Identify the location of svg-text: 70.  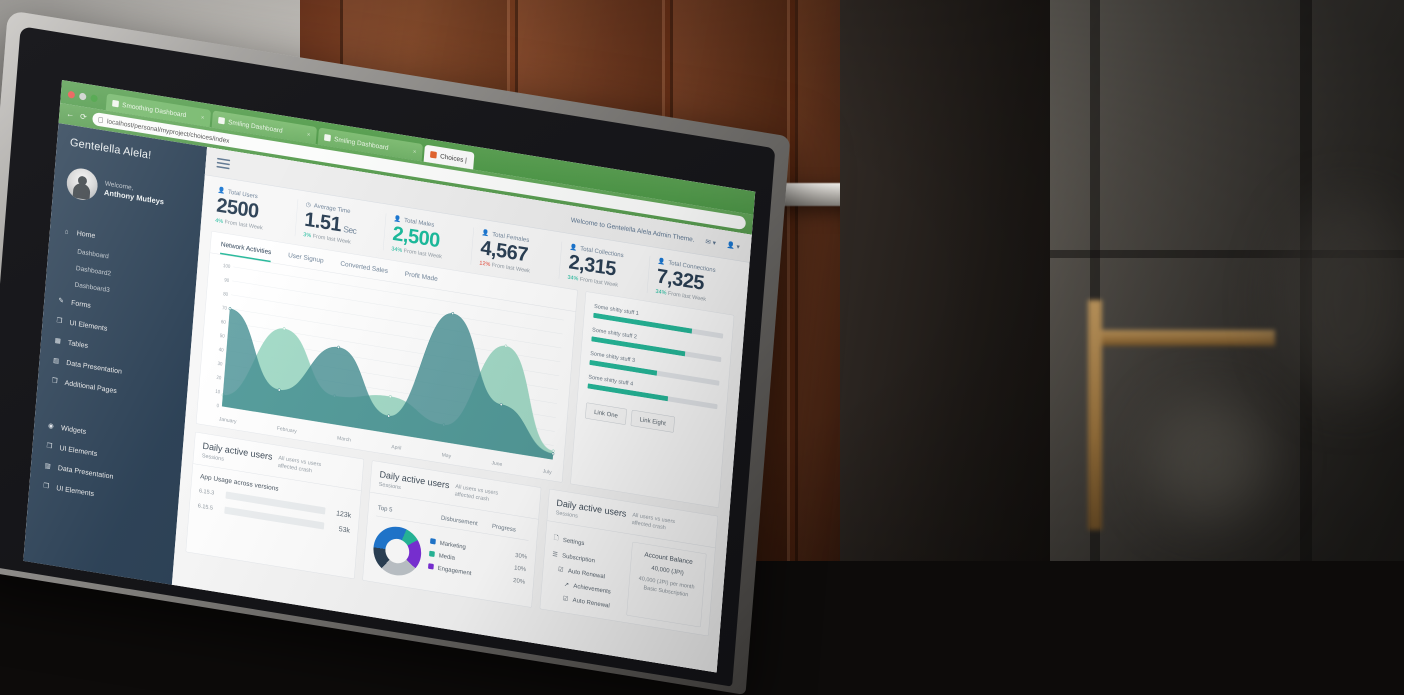
(225, 308).